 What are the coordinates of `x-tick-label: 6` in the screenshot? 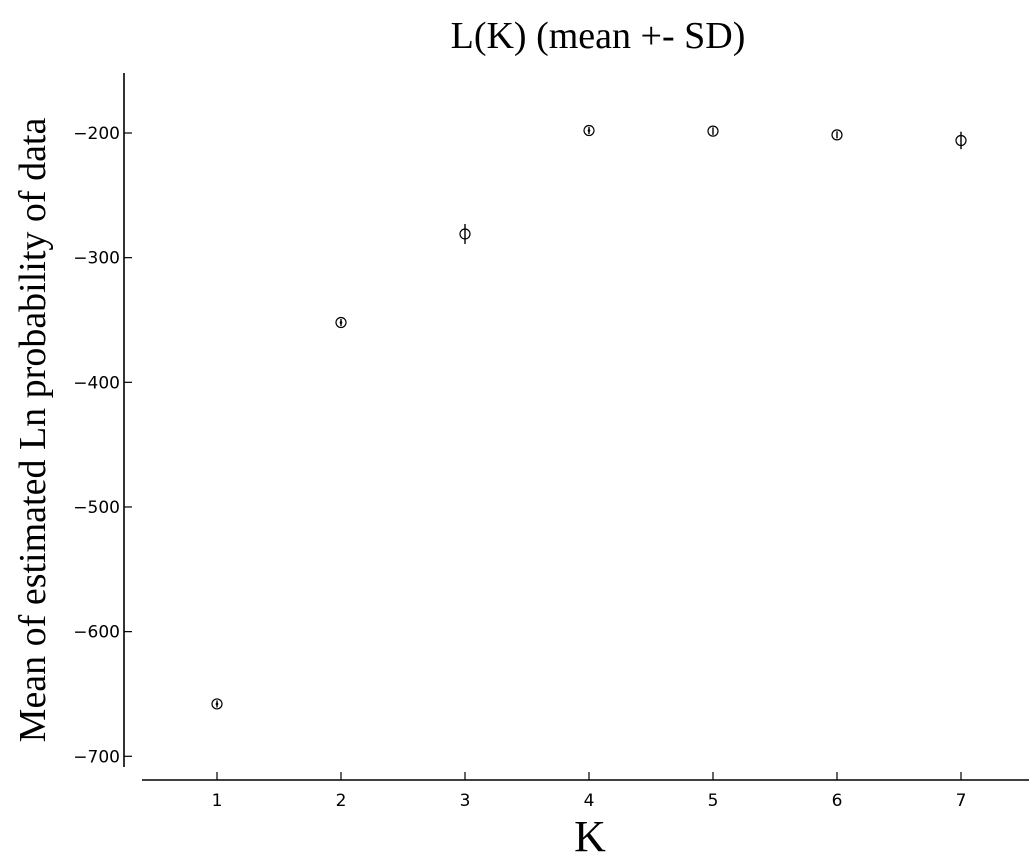 It's located at (837, 801).